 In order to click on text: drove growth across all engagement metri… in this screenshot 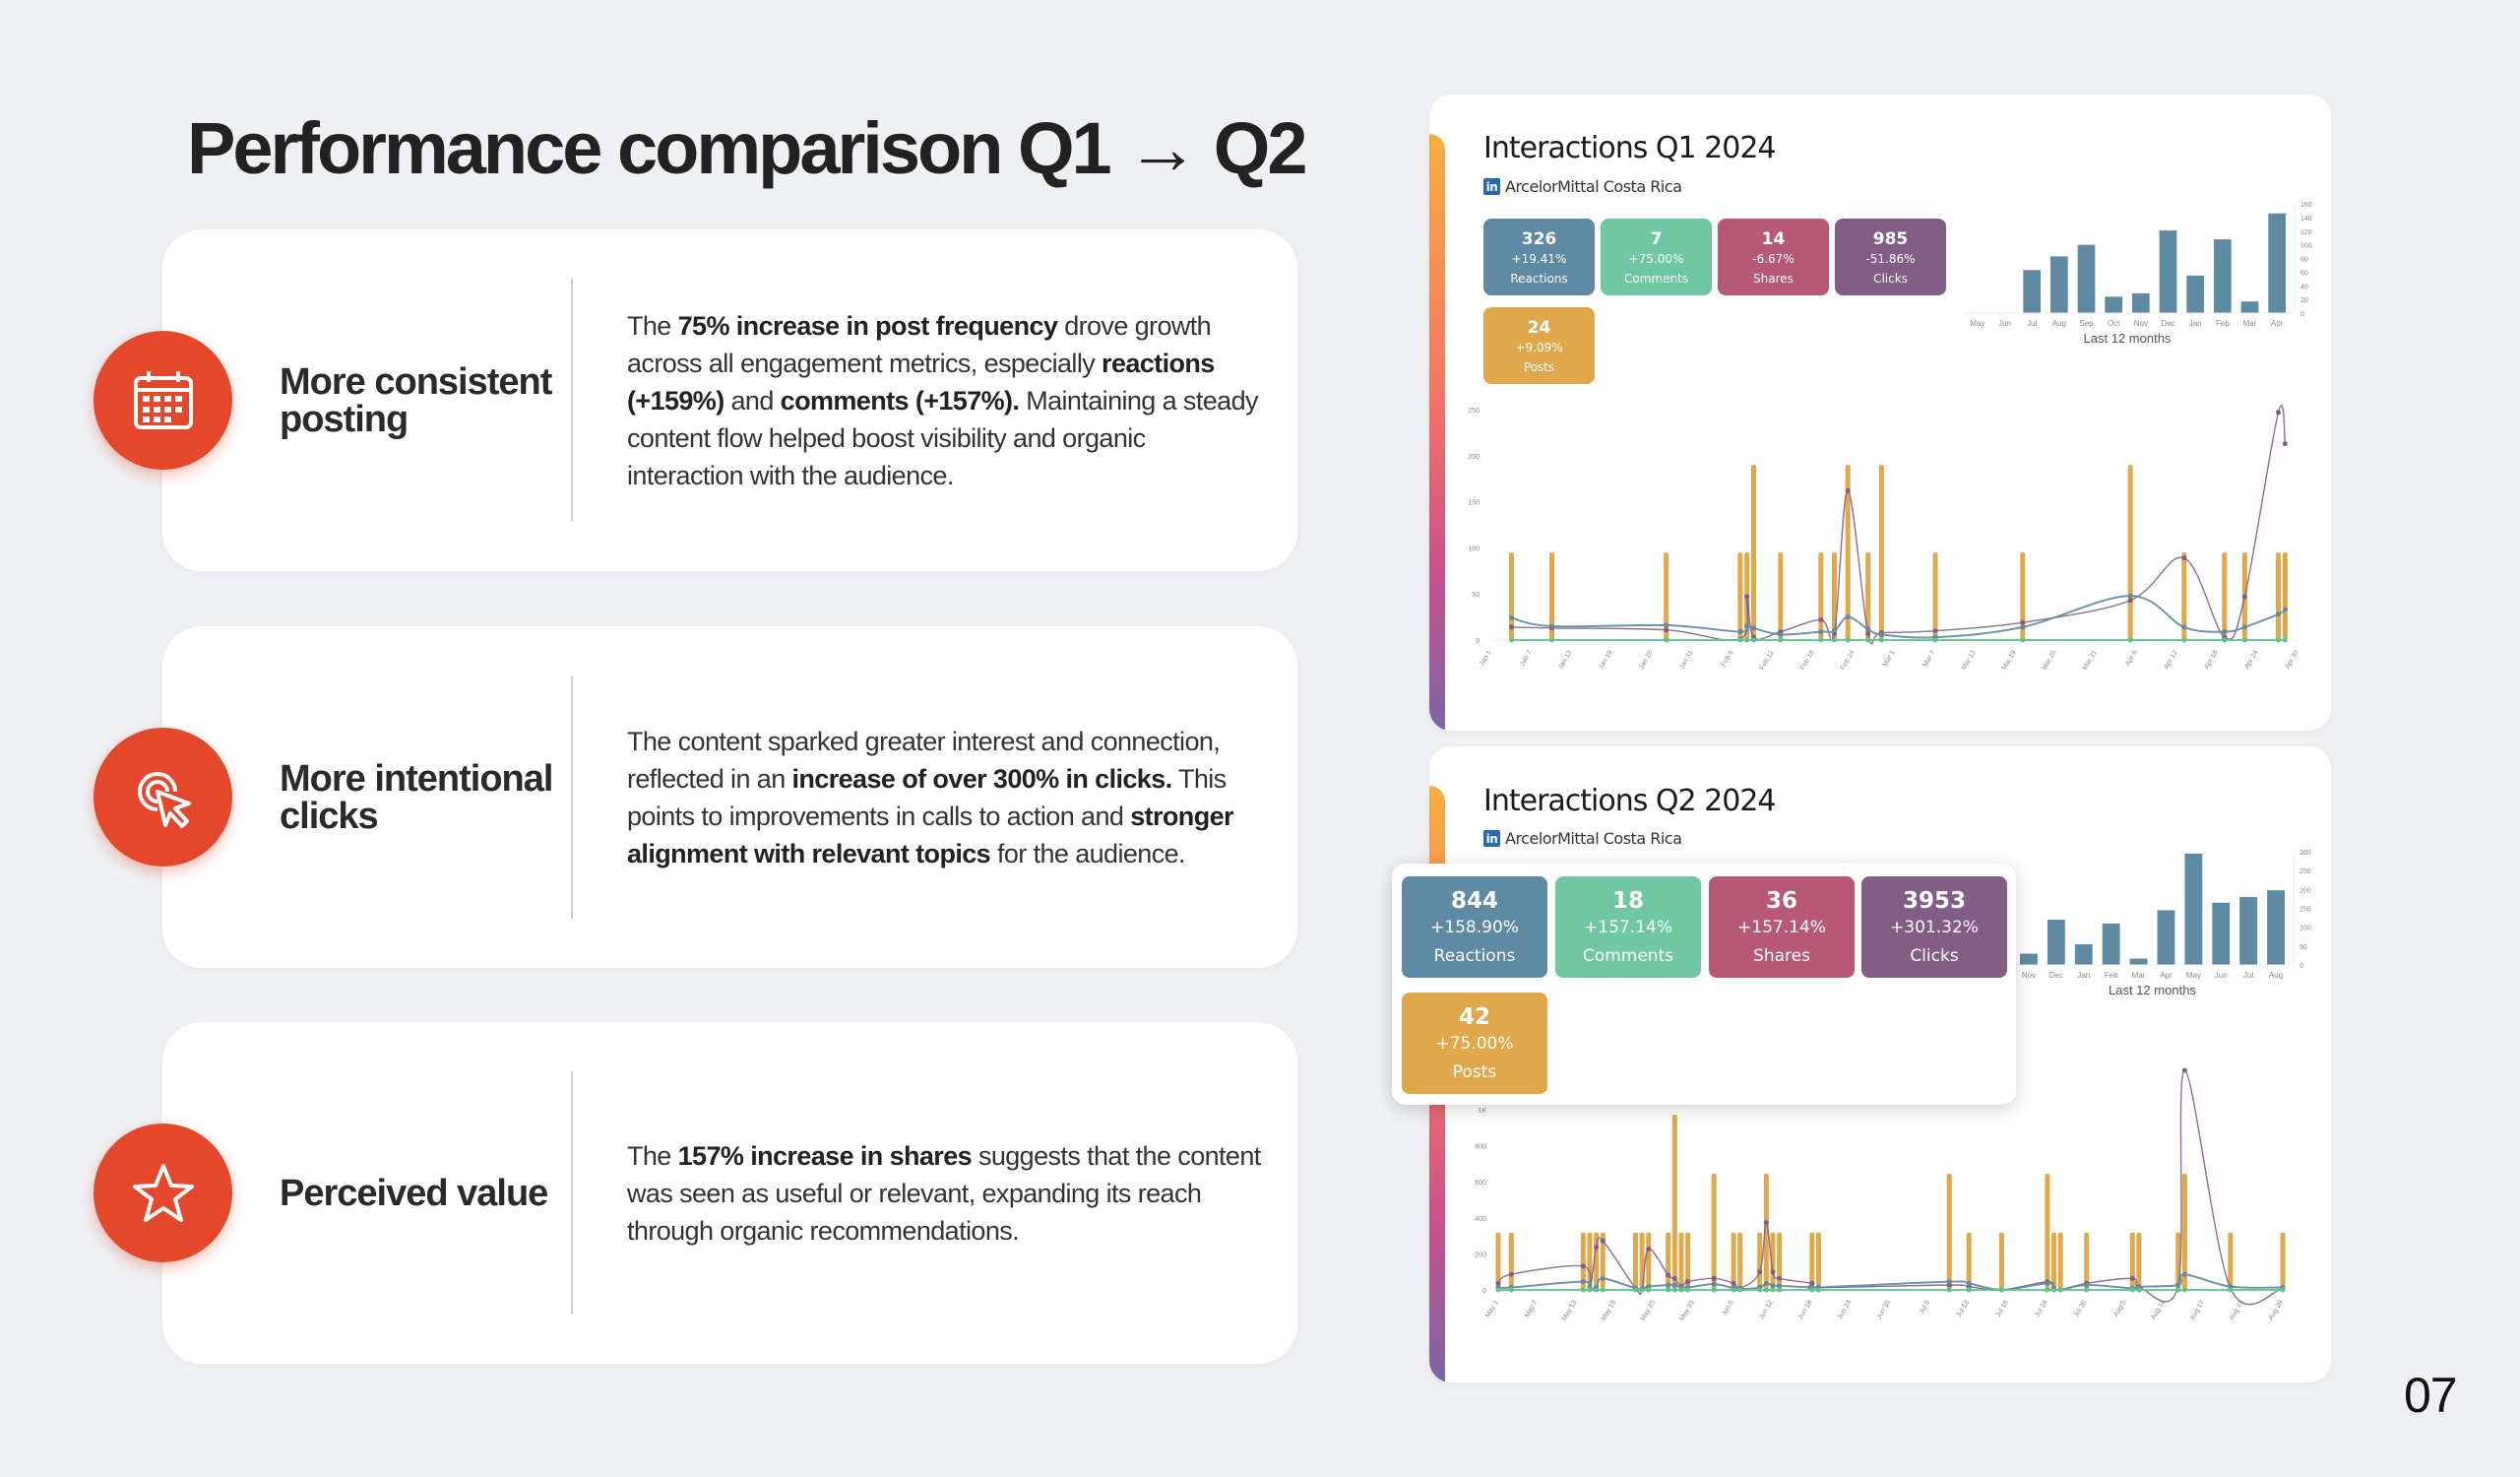, I will do `click(919, 344)`.